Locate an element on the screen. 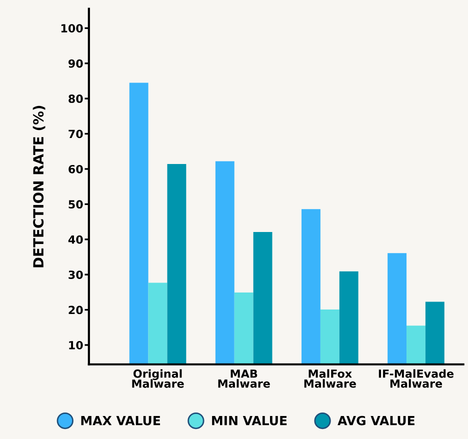 The width and height of the screenshot is (468, 439). y-tick-label: 50 is located at coordinates (75, 204).